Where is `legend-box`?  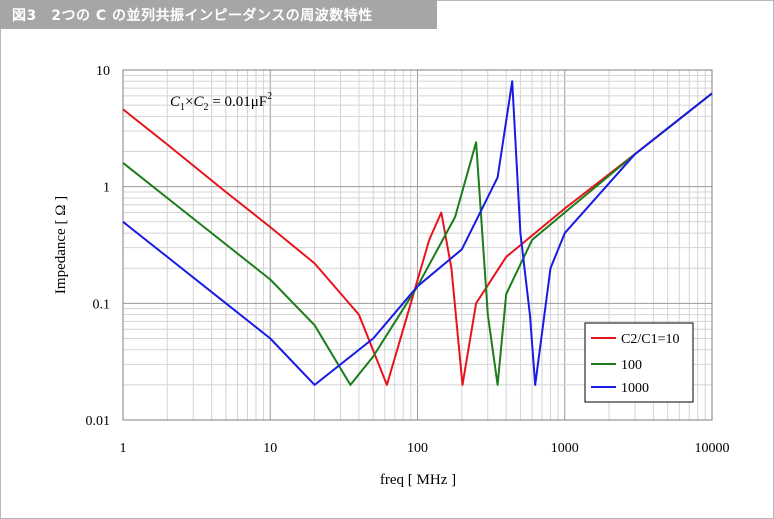
legend-box is located at coordinates (639, 362).